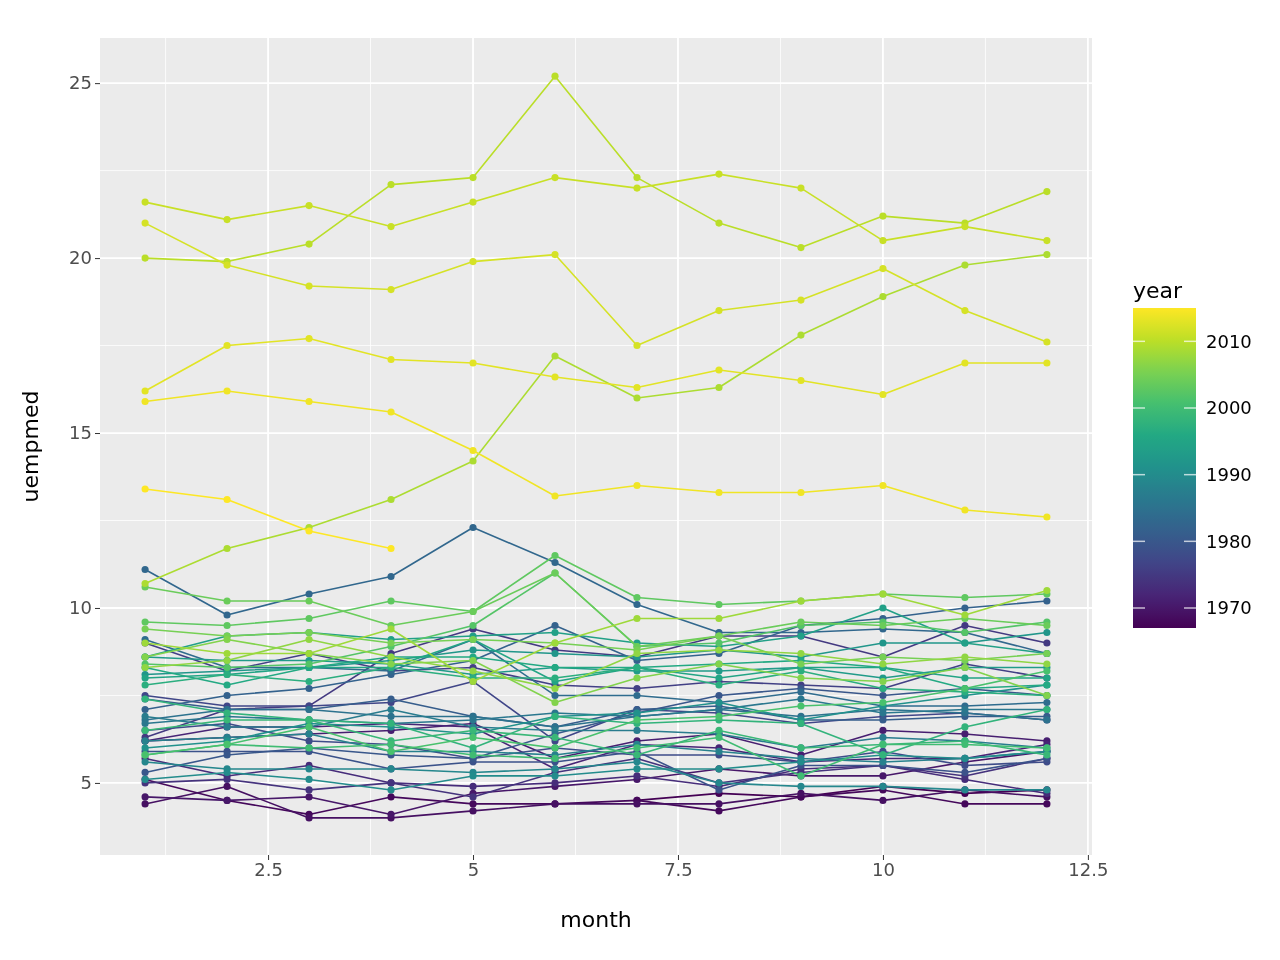 This screenshot has height=960, width=1280. What do you see at coordinates (883, 869) in the screenshot?
I see `x-tick-label: 10` at bounding box center [883, 869].